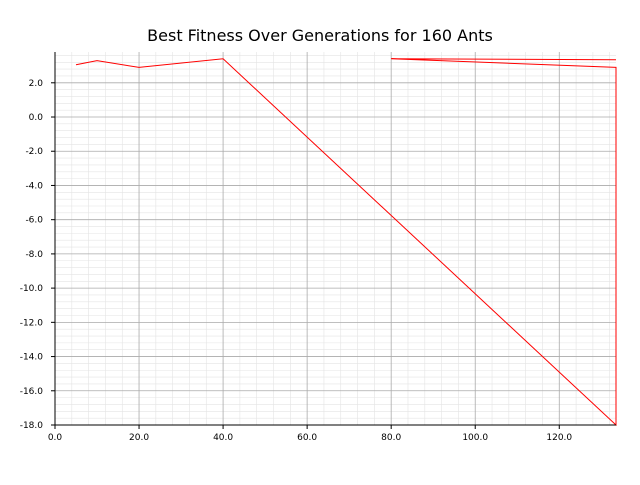 The width and height of the screenshot is (640, 485). Describe the element at coordinates (32, 426) in the screenshot. I see `y-tick-label: -18.0` at that location.